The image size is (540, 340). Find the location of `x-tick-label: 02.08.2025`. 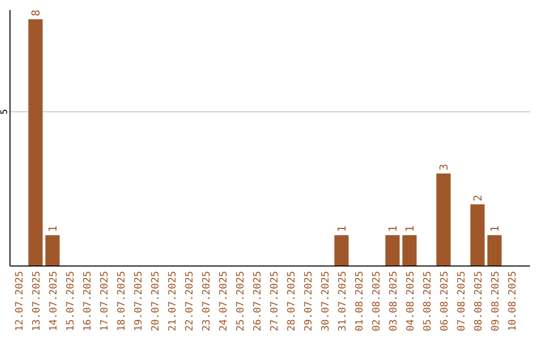

x-tick-label: 02.08.2025 is located at coordinates (377, 301).